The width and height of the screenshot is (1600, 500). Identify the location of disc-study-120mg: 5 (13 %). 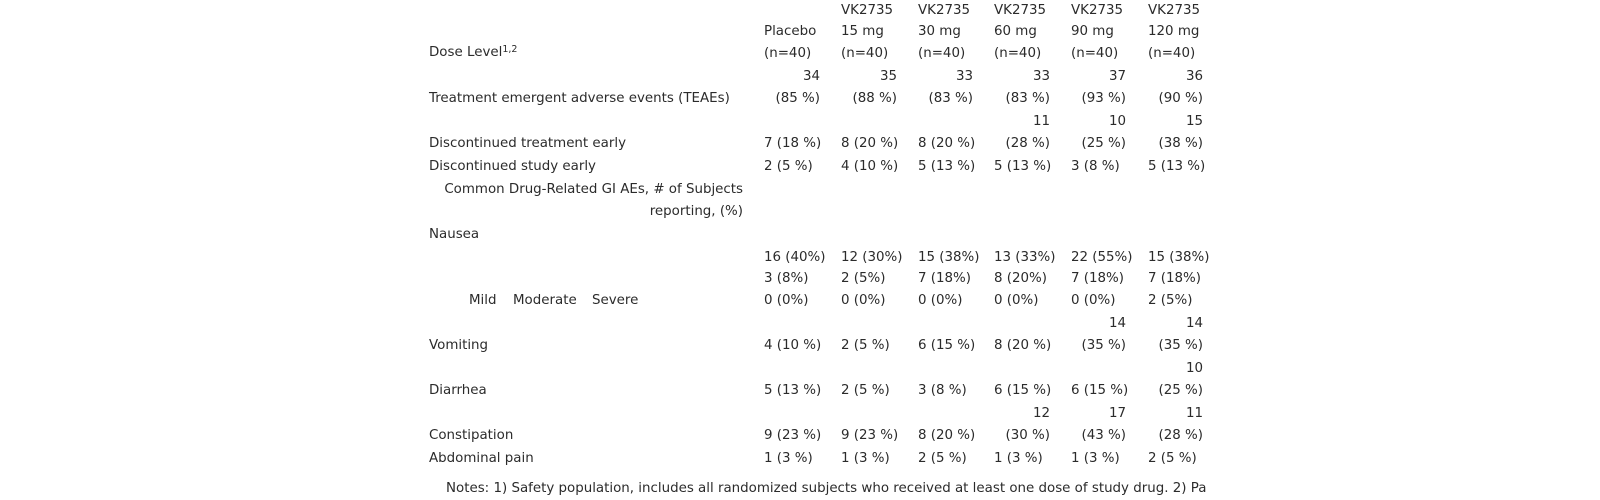
(1177, 166).